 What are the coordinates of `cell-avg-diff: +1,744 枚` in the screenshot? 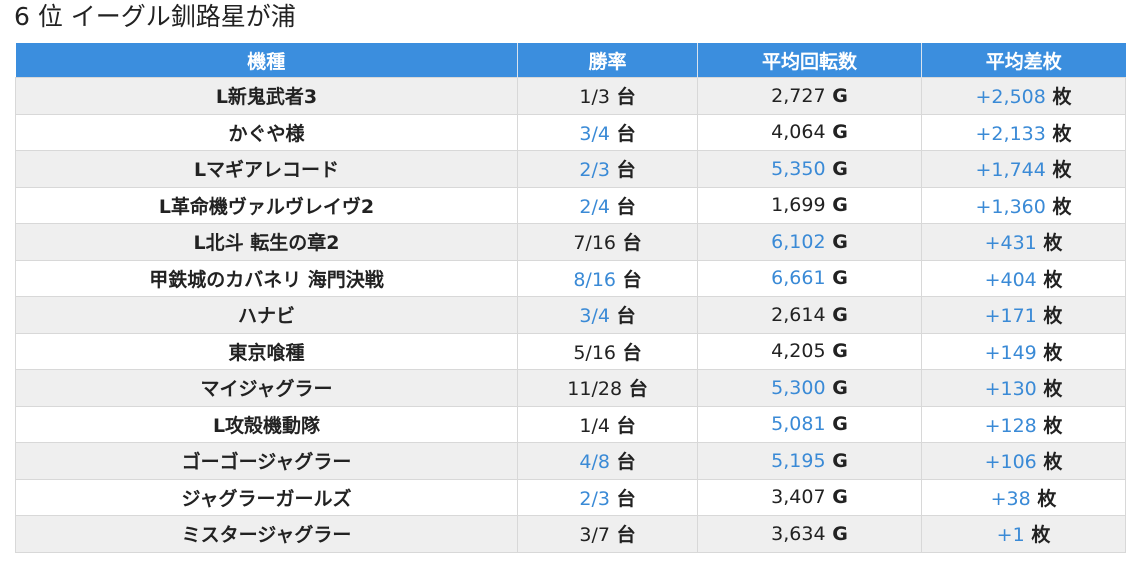 It's located at (1023, 168).